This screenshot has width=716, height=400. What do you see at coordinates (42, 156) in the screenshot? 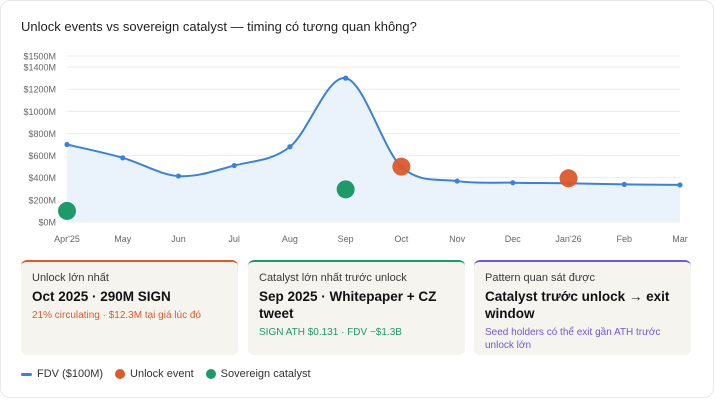
I see `y-tick-label: $600M` at bounding box center [42, 156].